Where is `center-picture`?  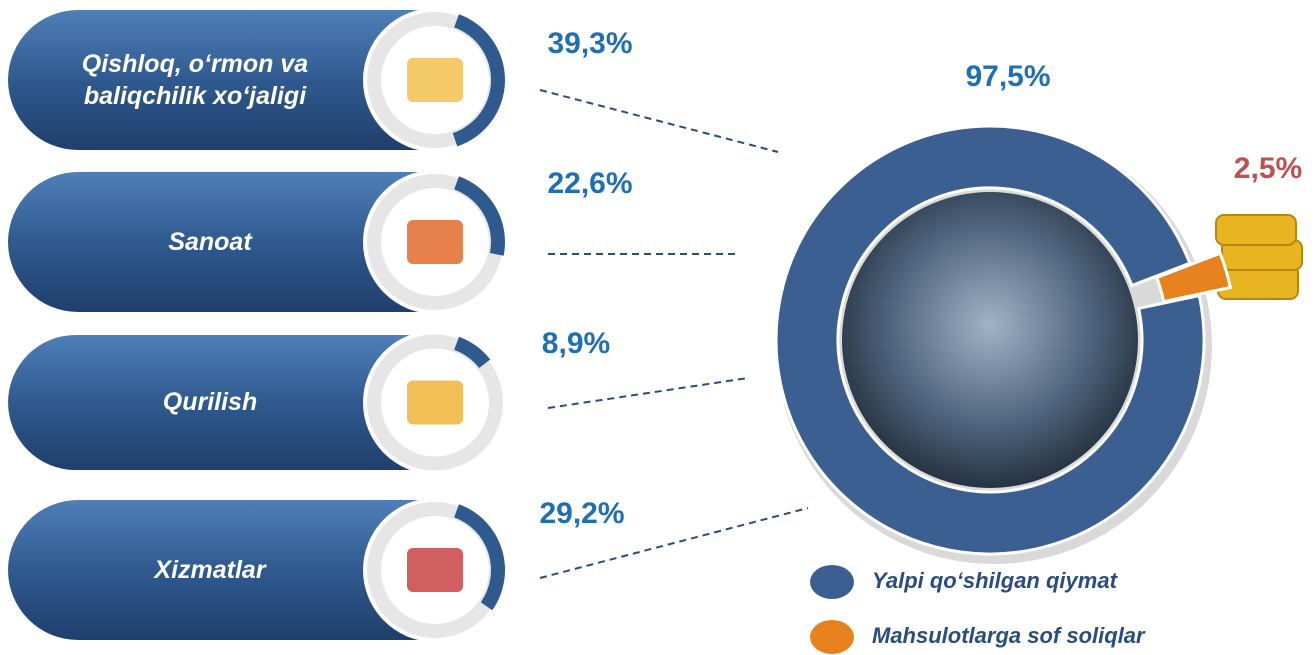 center-picture is located at coordinates (990, 340).